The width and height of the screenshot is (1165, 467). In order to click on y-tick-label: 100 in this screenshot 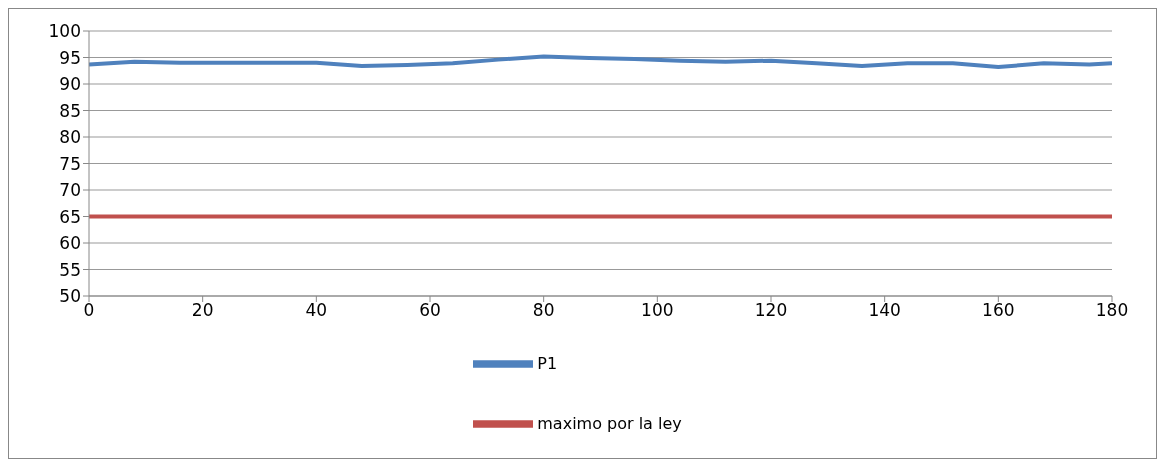, I will do `click(64, 31)`.